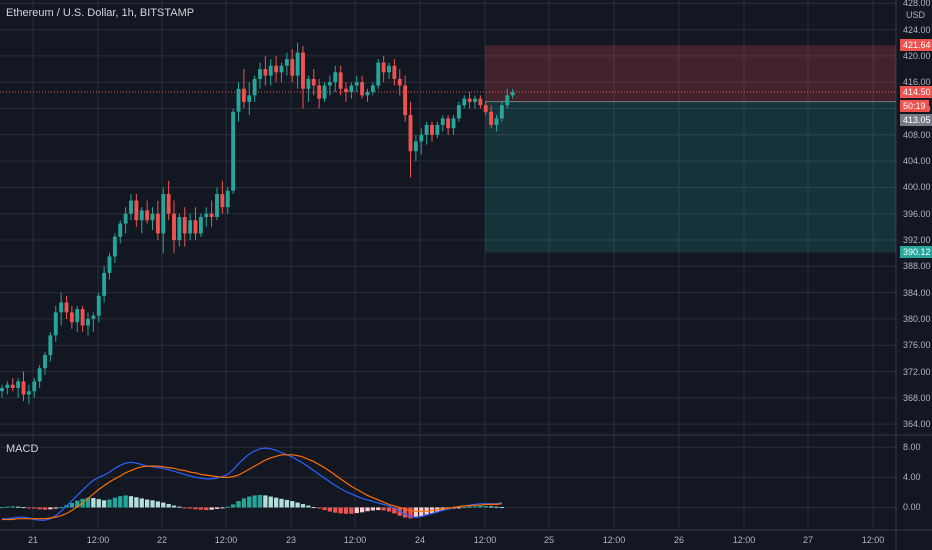  What do you see at coordinates (690, 177) in the screenshot?
I see `take-profit-zone` at bounding box center [690, 177].